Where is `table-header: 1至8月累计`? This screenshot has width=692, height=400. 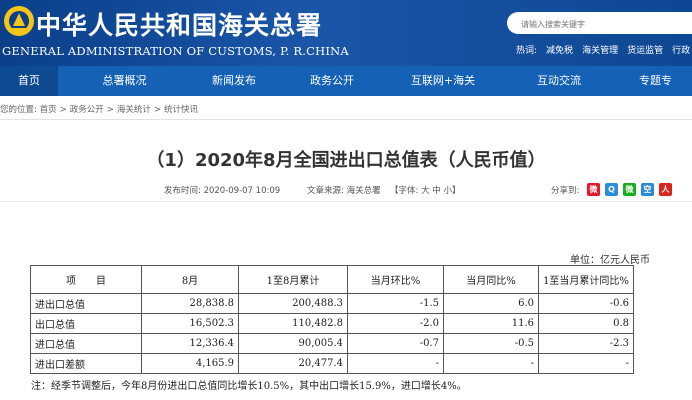 table-header: 1至8月累计 is located at coordinates (293, 279).